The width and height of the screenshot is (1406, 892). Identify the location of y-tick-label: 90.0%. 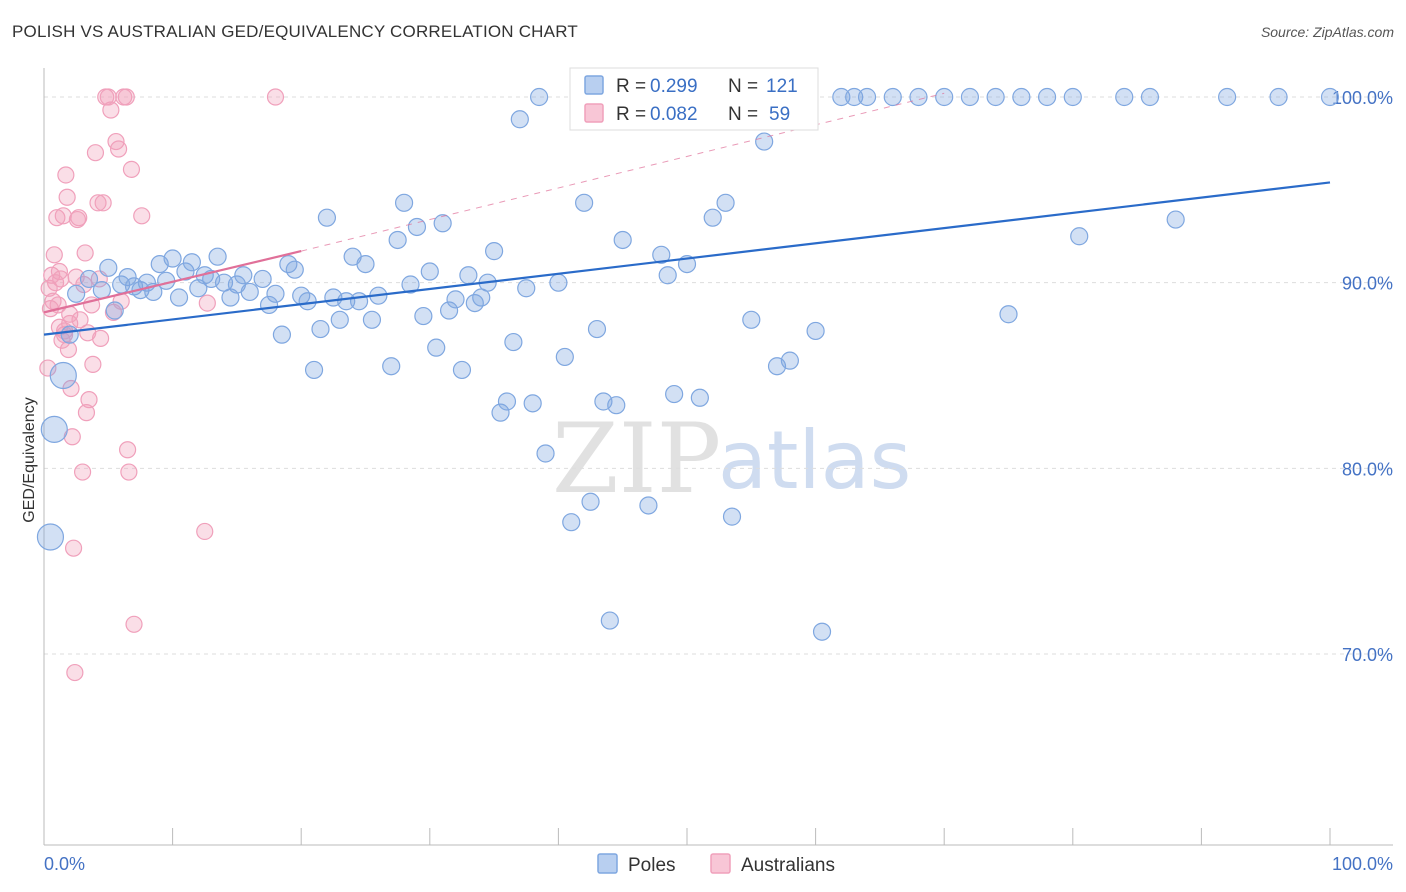
(1367, 284).